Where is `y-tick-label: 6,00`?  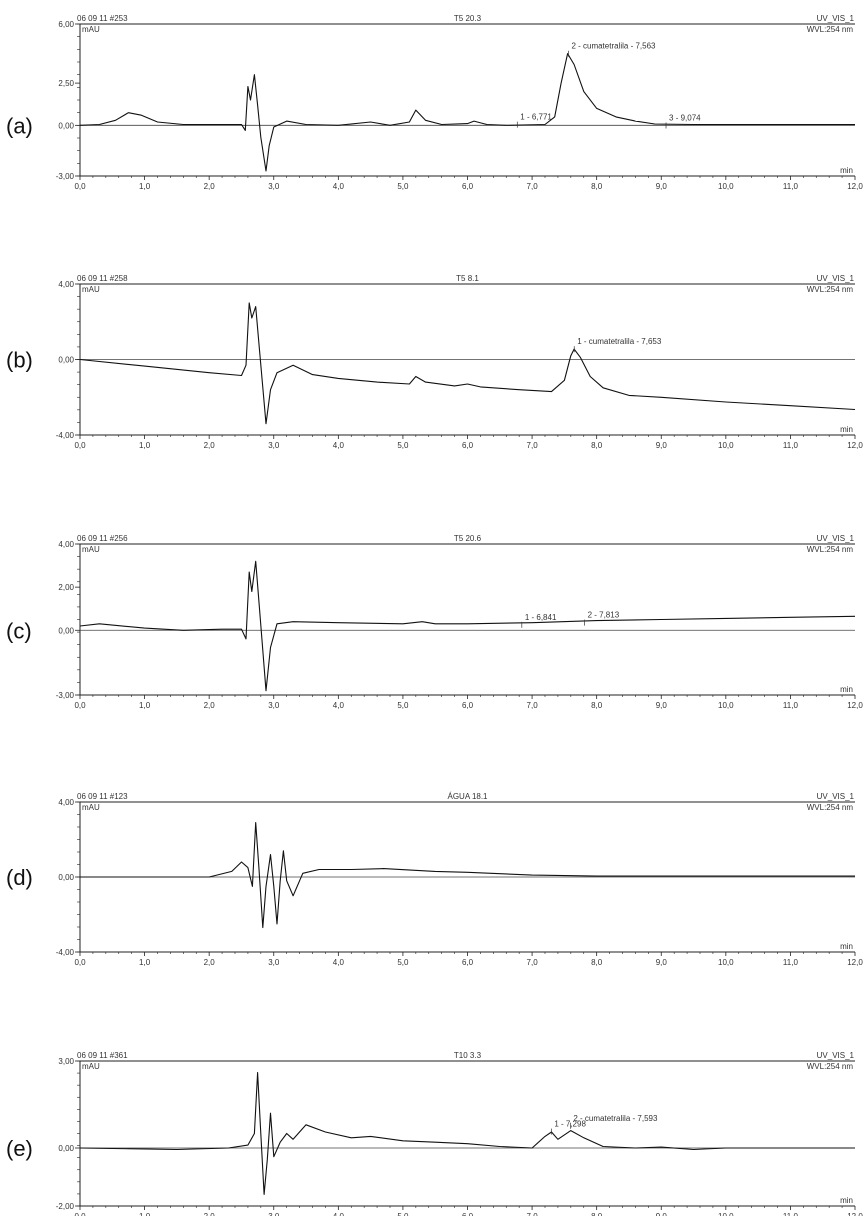 y-tick-label: 6,00 is located at coordinates (66, 24).